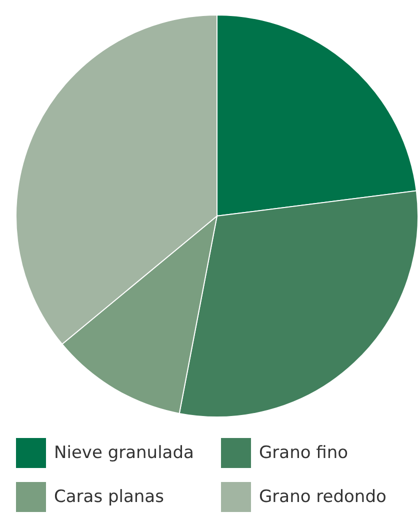 Image resolution: width=420 pixels, height=516 pixels. I want to click on legend-label: Caras planas, so click(109, 497).